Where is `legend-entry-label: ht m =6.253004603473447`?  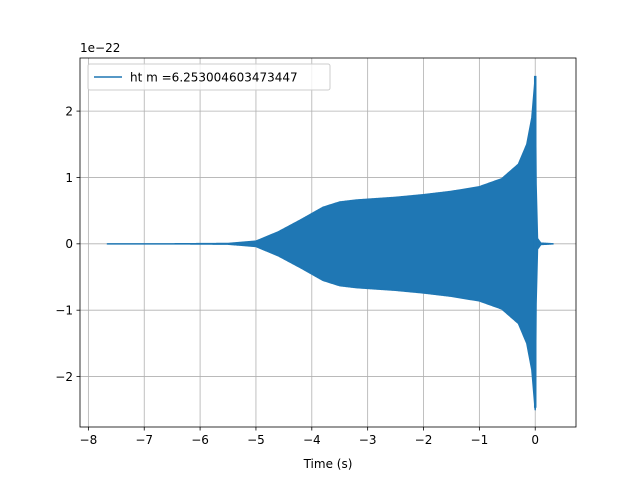
legend-entry-label: ht m =6.253004603473447 is located at coordinates (214, 78).